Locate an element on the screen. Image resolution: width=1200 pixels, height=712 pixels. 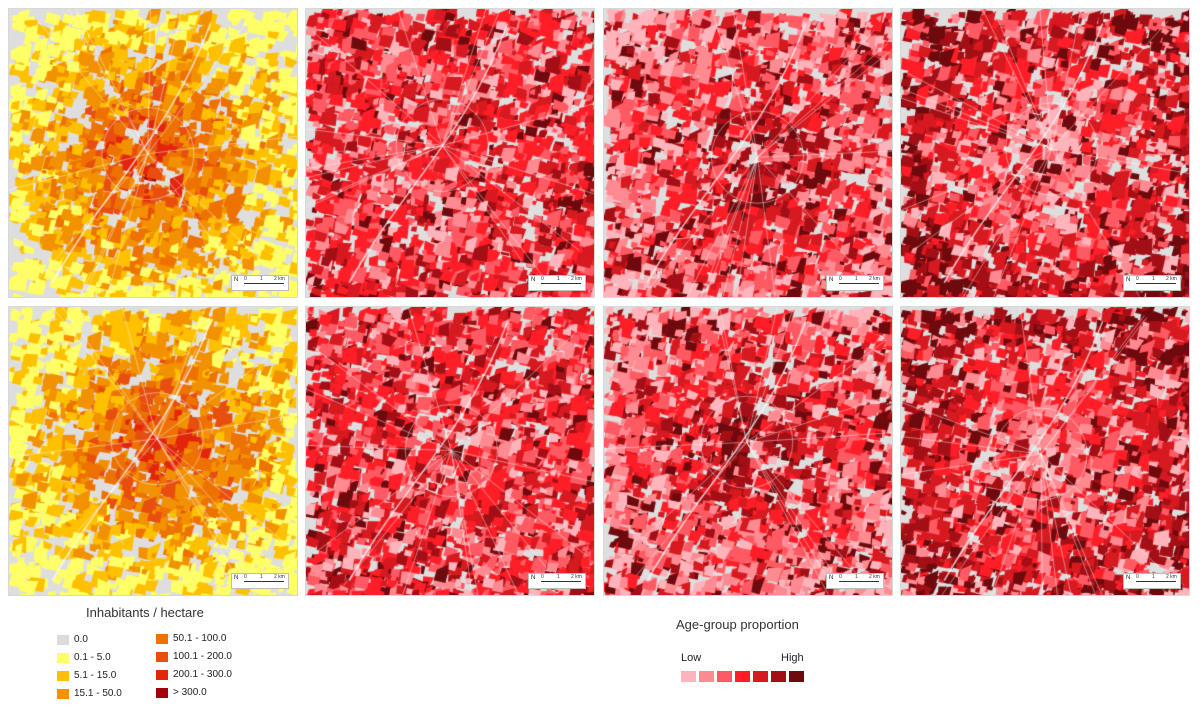
age-legend-low-label: Low is located at coordinates (691, 658).